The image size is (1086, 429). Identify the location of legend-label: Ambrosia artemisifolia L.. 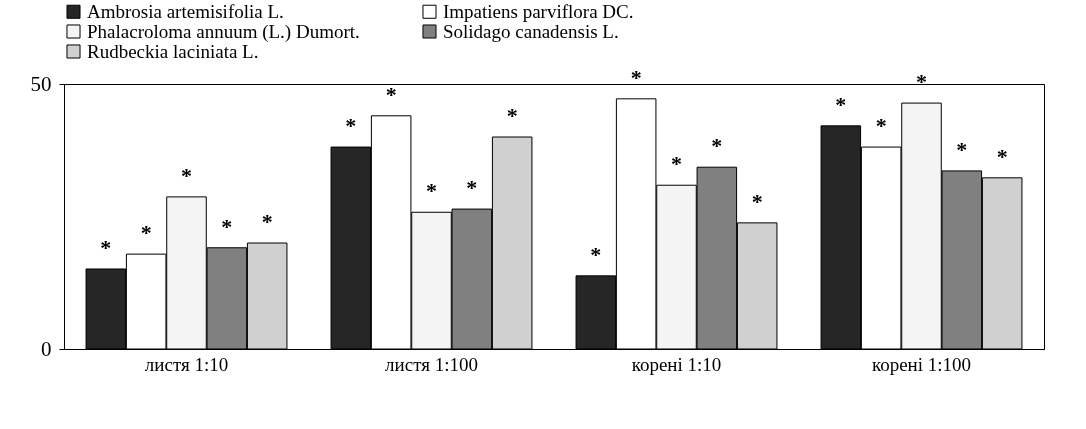
(185, 11).